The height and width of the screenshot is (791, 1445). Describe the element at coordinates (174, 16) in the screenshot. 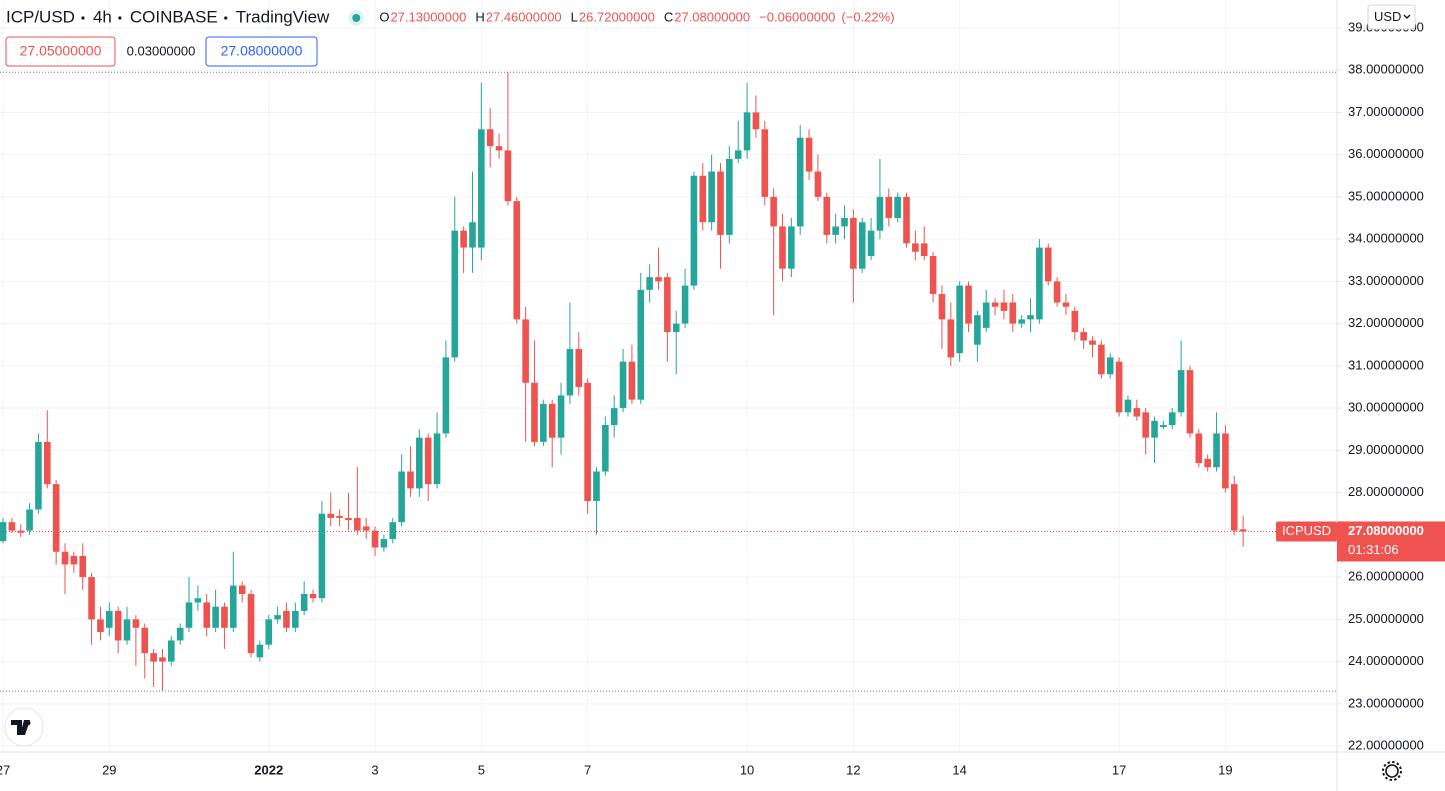

I see `exchange: COINBASE` at that location.